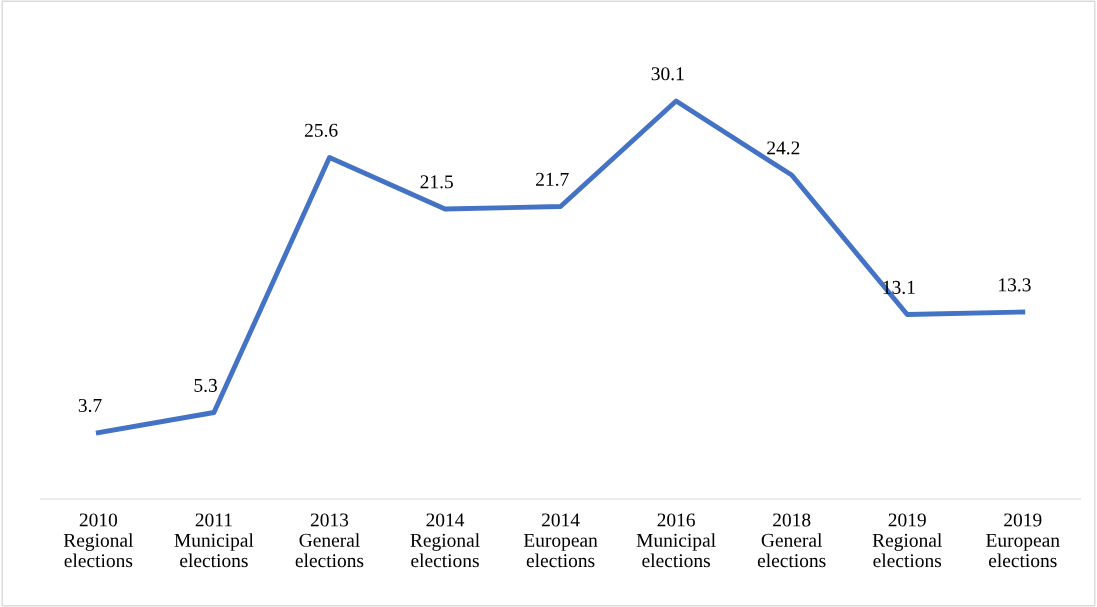  Describe the element at coordinates (783, 148) in the screenshot. I see `data-label: 24.2` at that location.